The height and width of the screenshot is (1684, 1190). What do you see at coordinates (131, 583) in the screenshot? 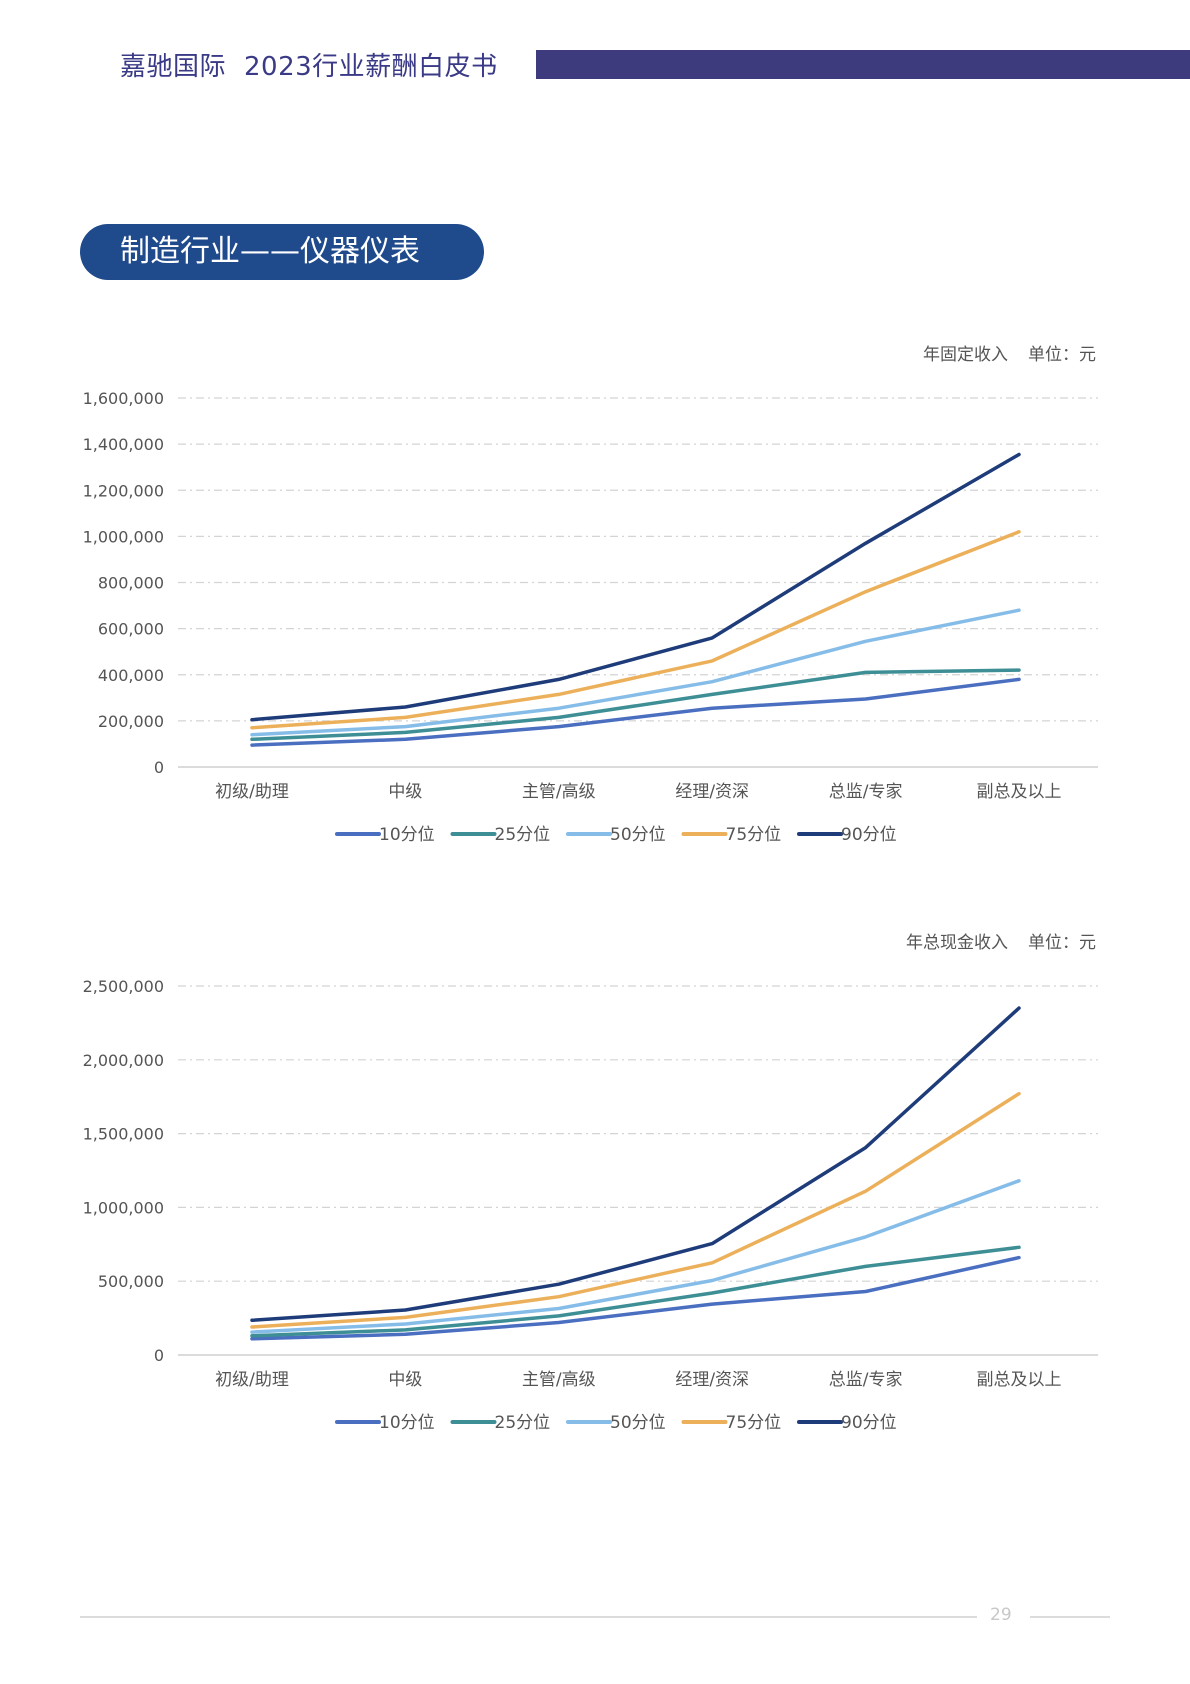
I see `y-tick-label: 800,000` at bounding box center [131, 583].